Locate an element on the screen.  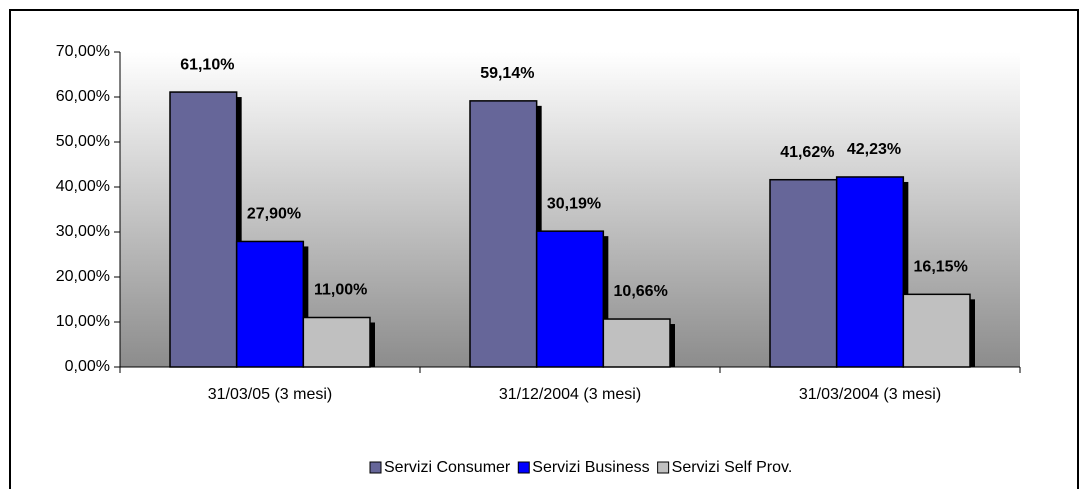
value-label: 10,66% is located at coordinates (641, 291).